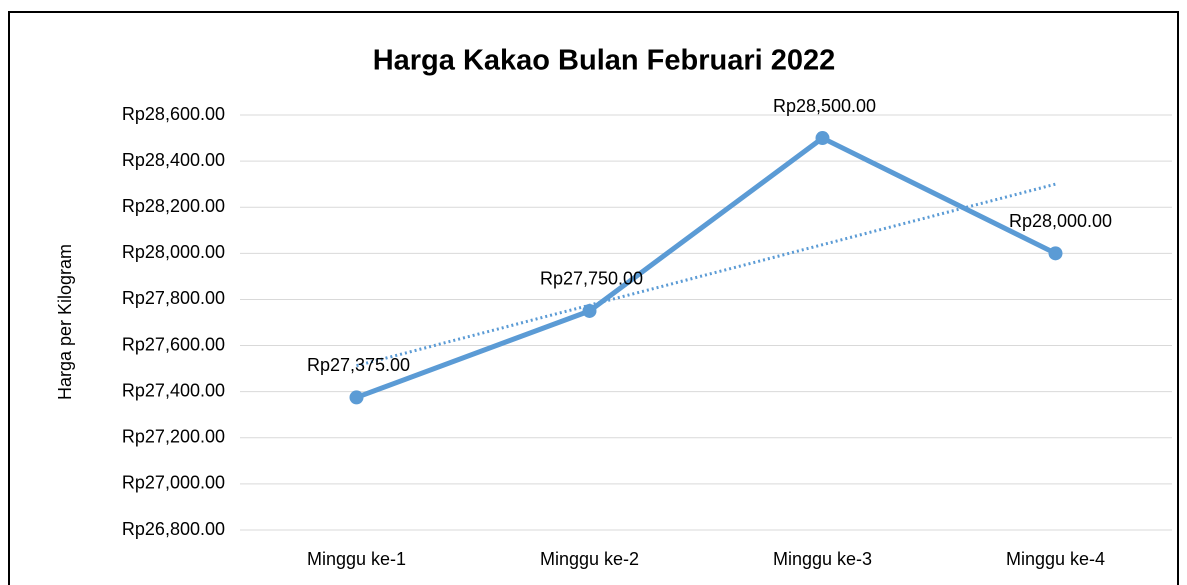  What do you see at coordinates (1060, 221) in the screenshot?
I see `data-label: Rp28,000.00` at bounding box center [1060, 221].